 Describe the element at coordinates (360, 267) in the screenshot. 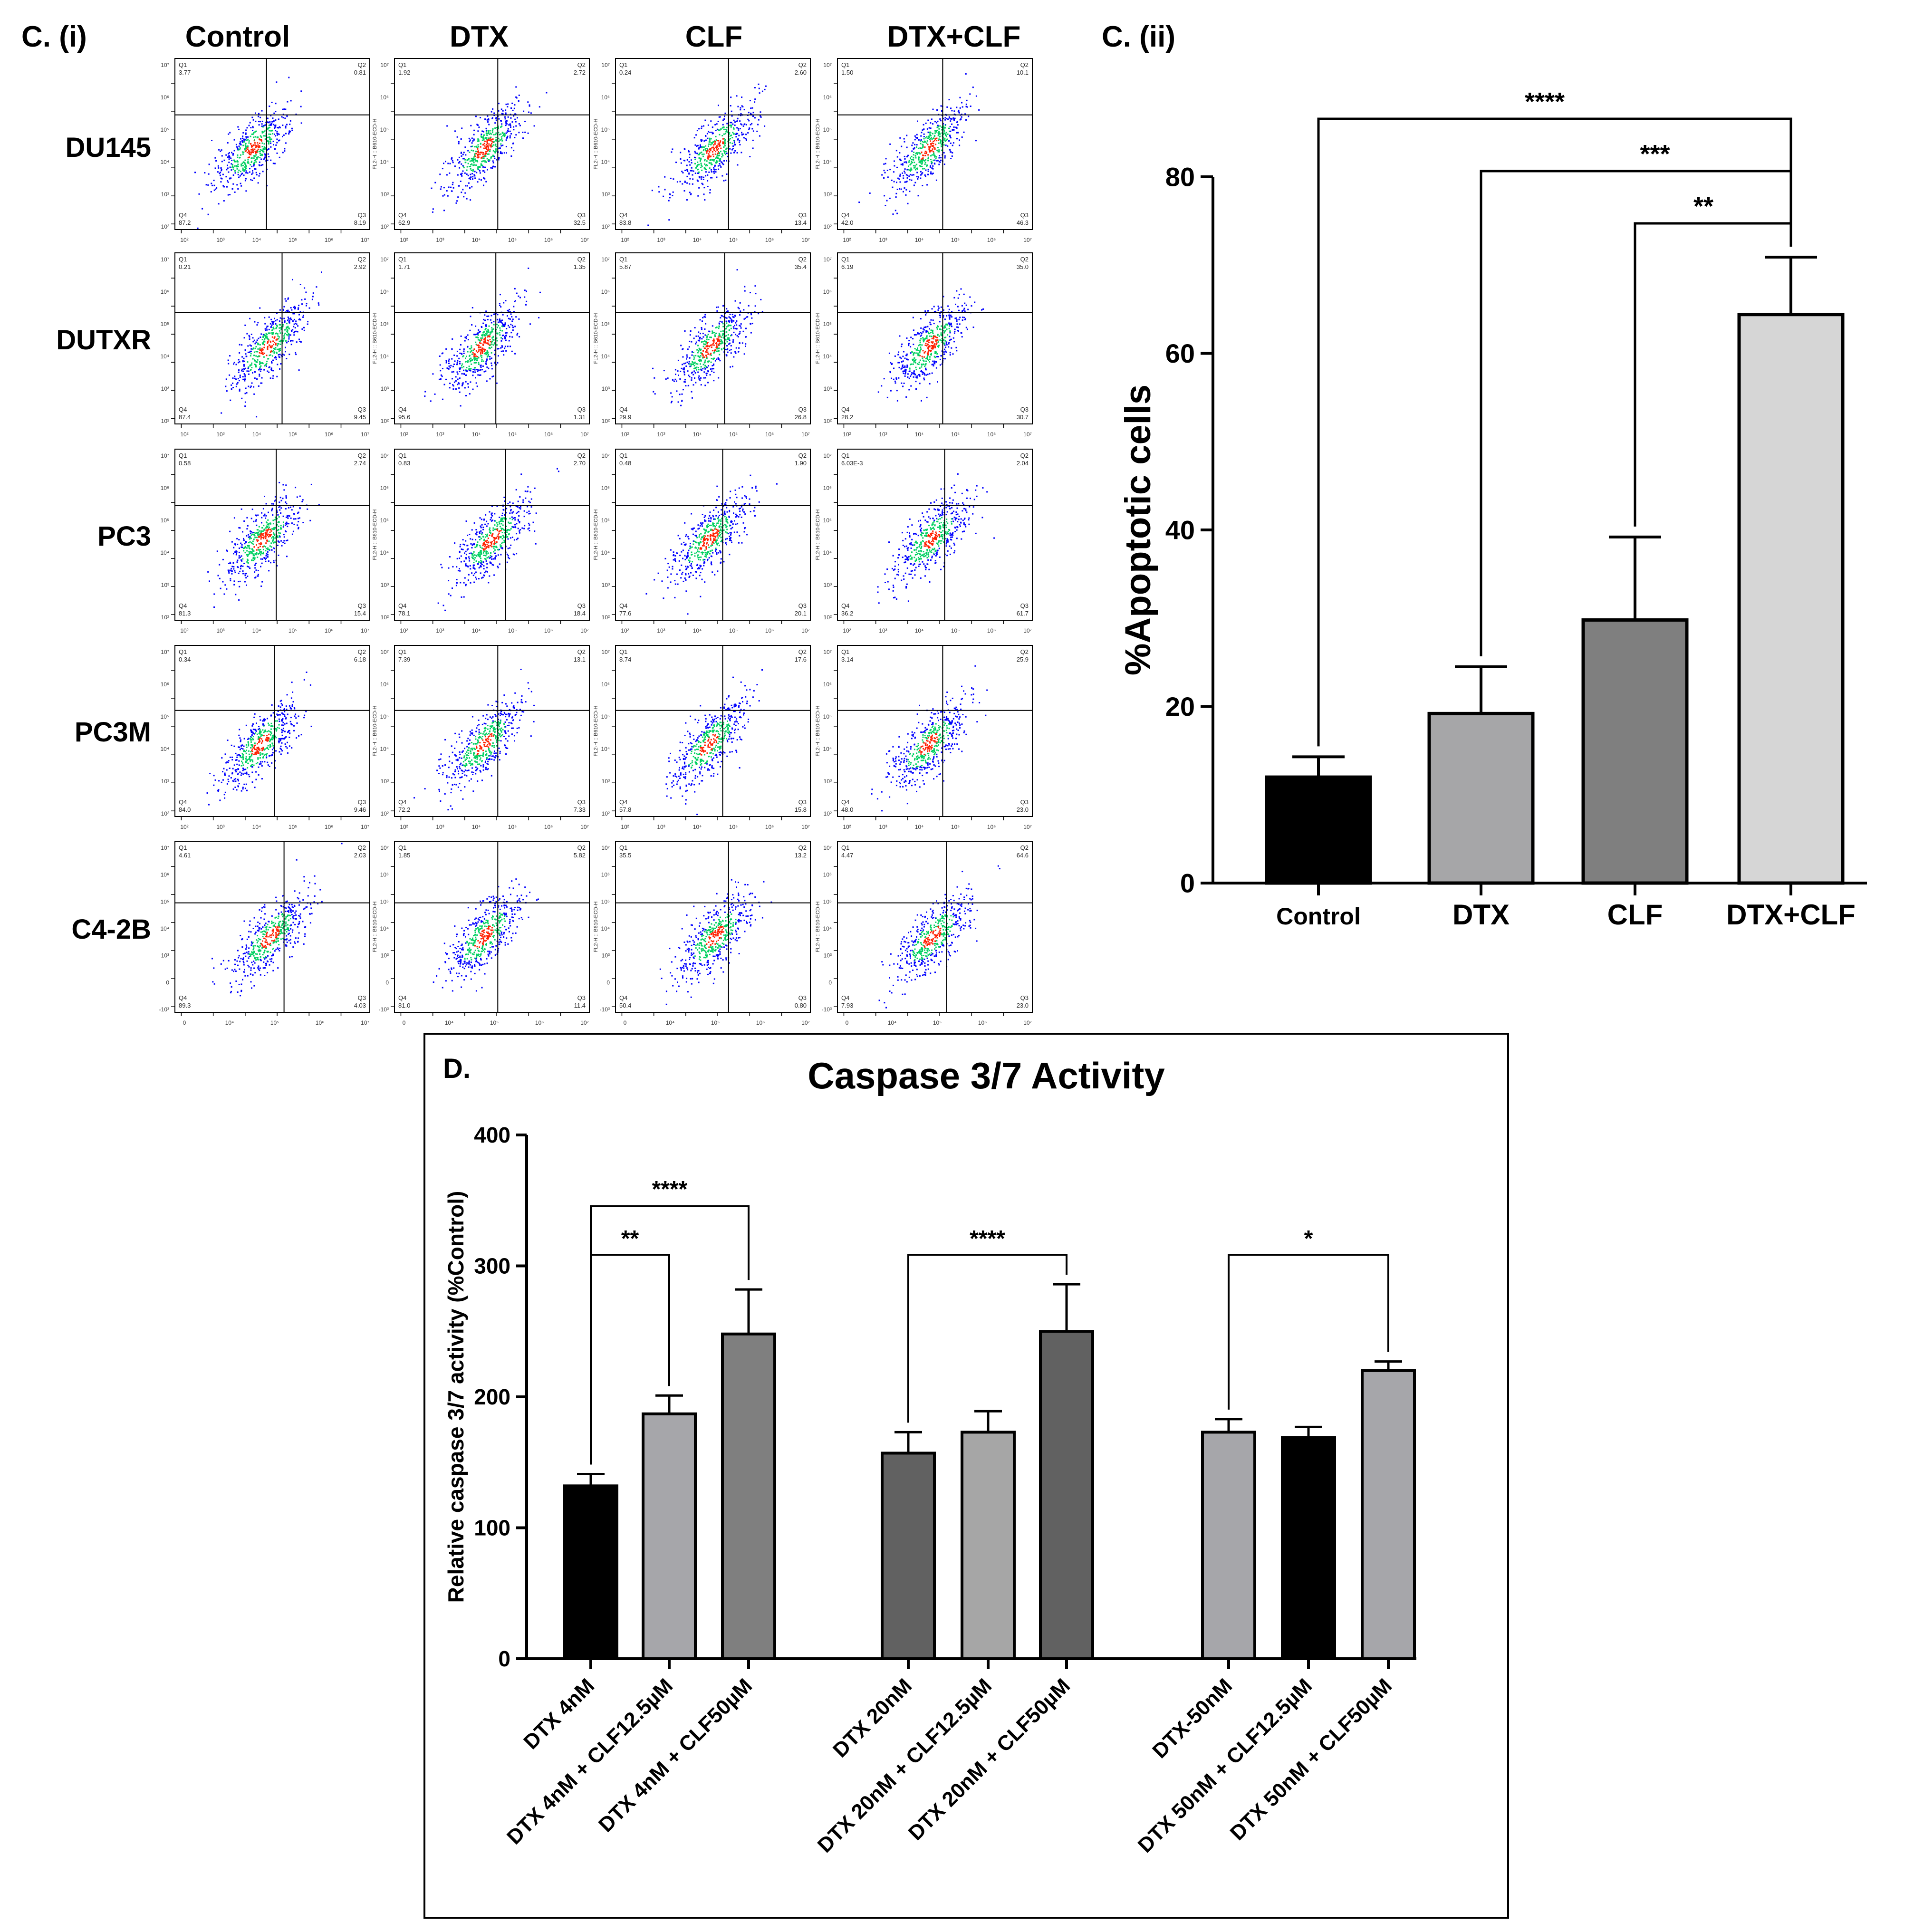

I see `quadrant-value-q2: 2.92` at that location.